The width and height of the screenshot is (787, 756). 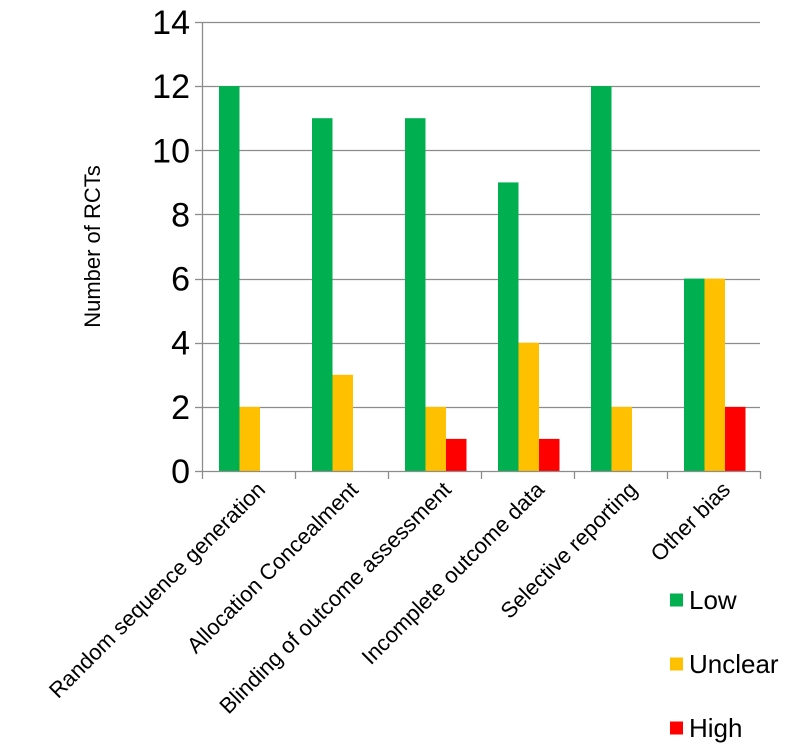 I want to click on x-category-label: Incomplete outcome data, so click(x=453, y=572).